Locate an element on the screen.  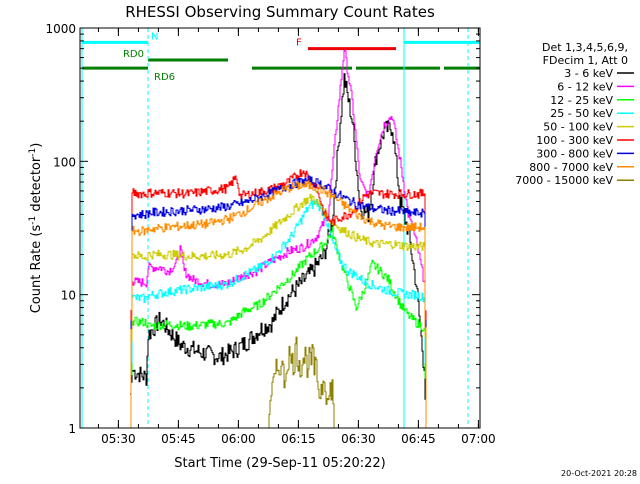
x-tick-label-1: 05:45 is located at coordinates (178, 439).